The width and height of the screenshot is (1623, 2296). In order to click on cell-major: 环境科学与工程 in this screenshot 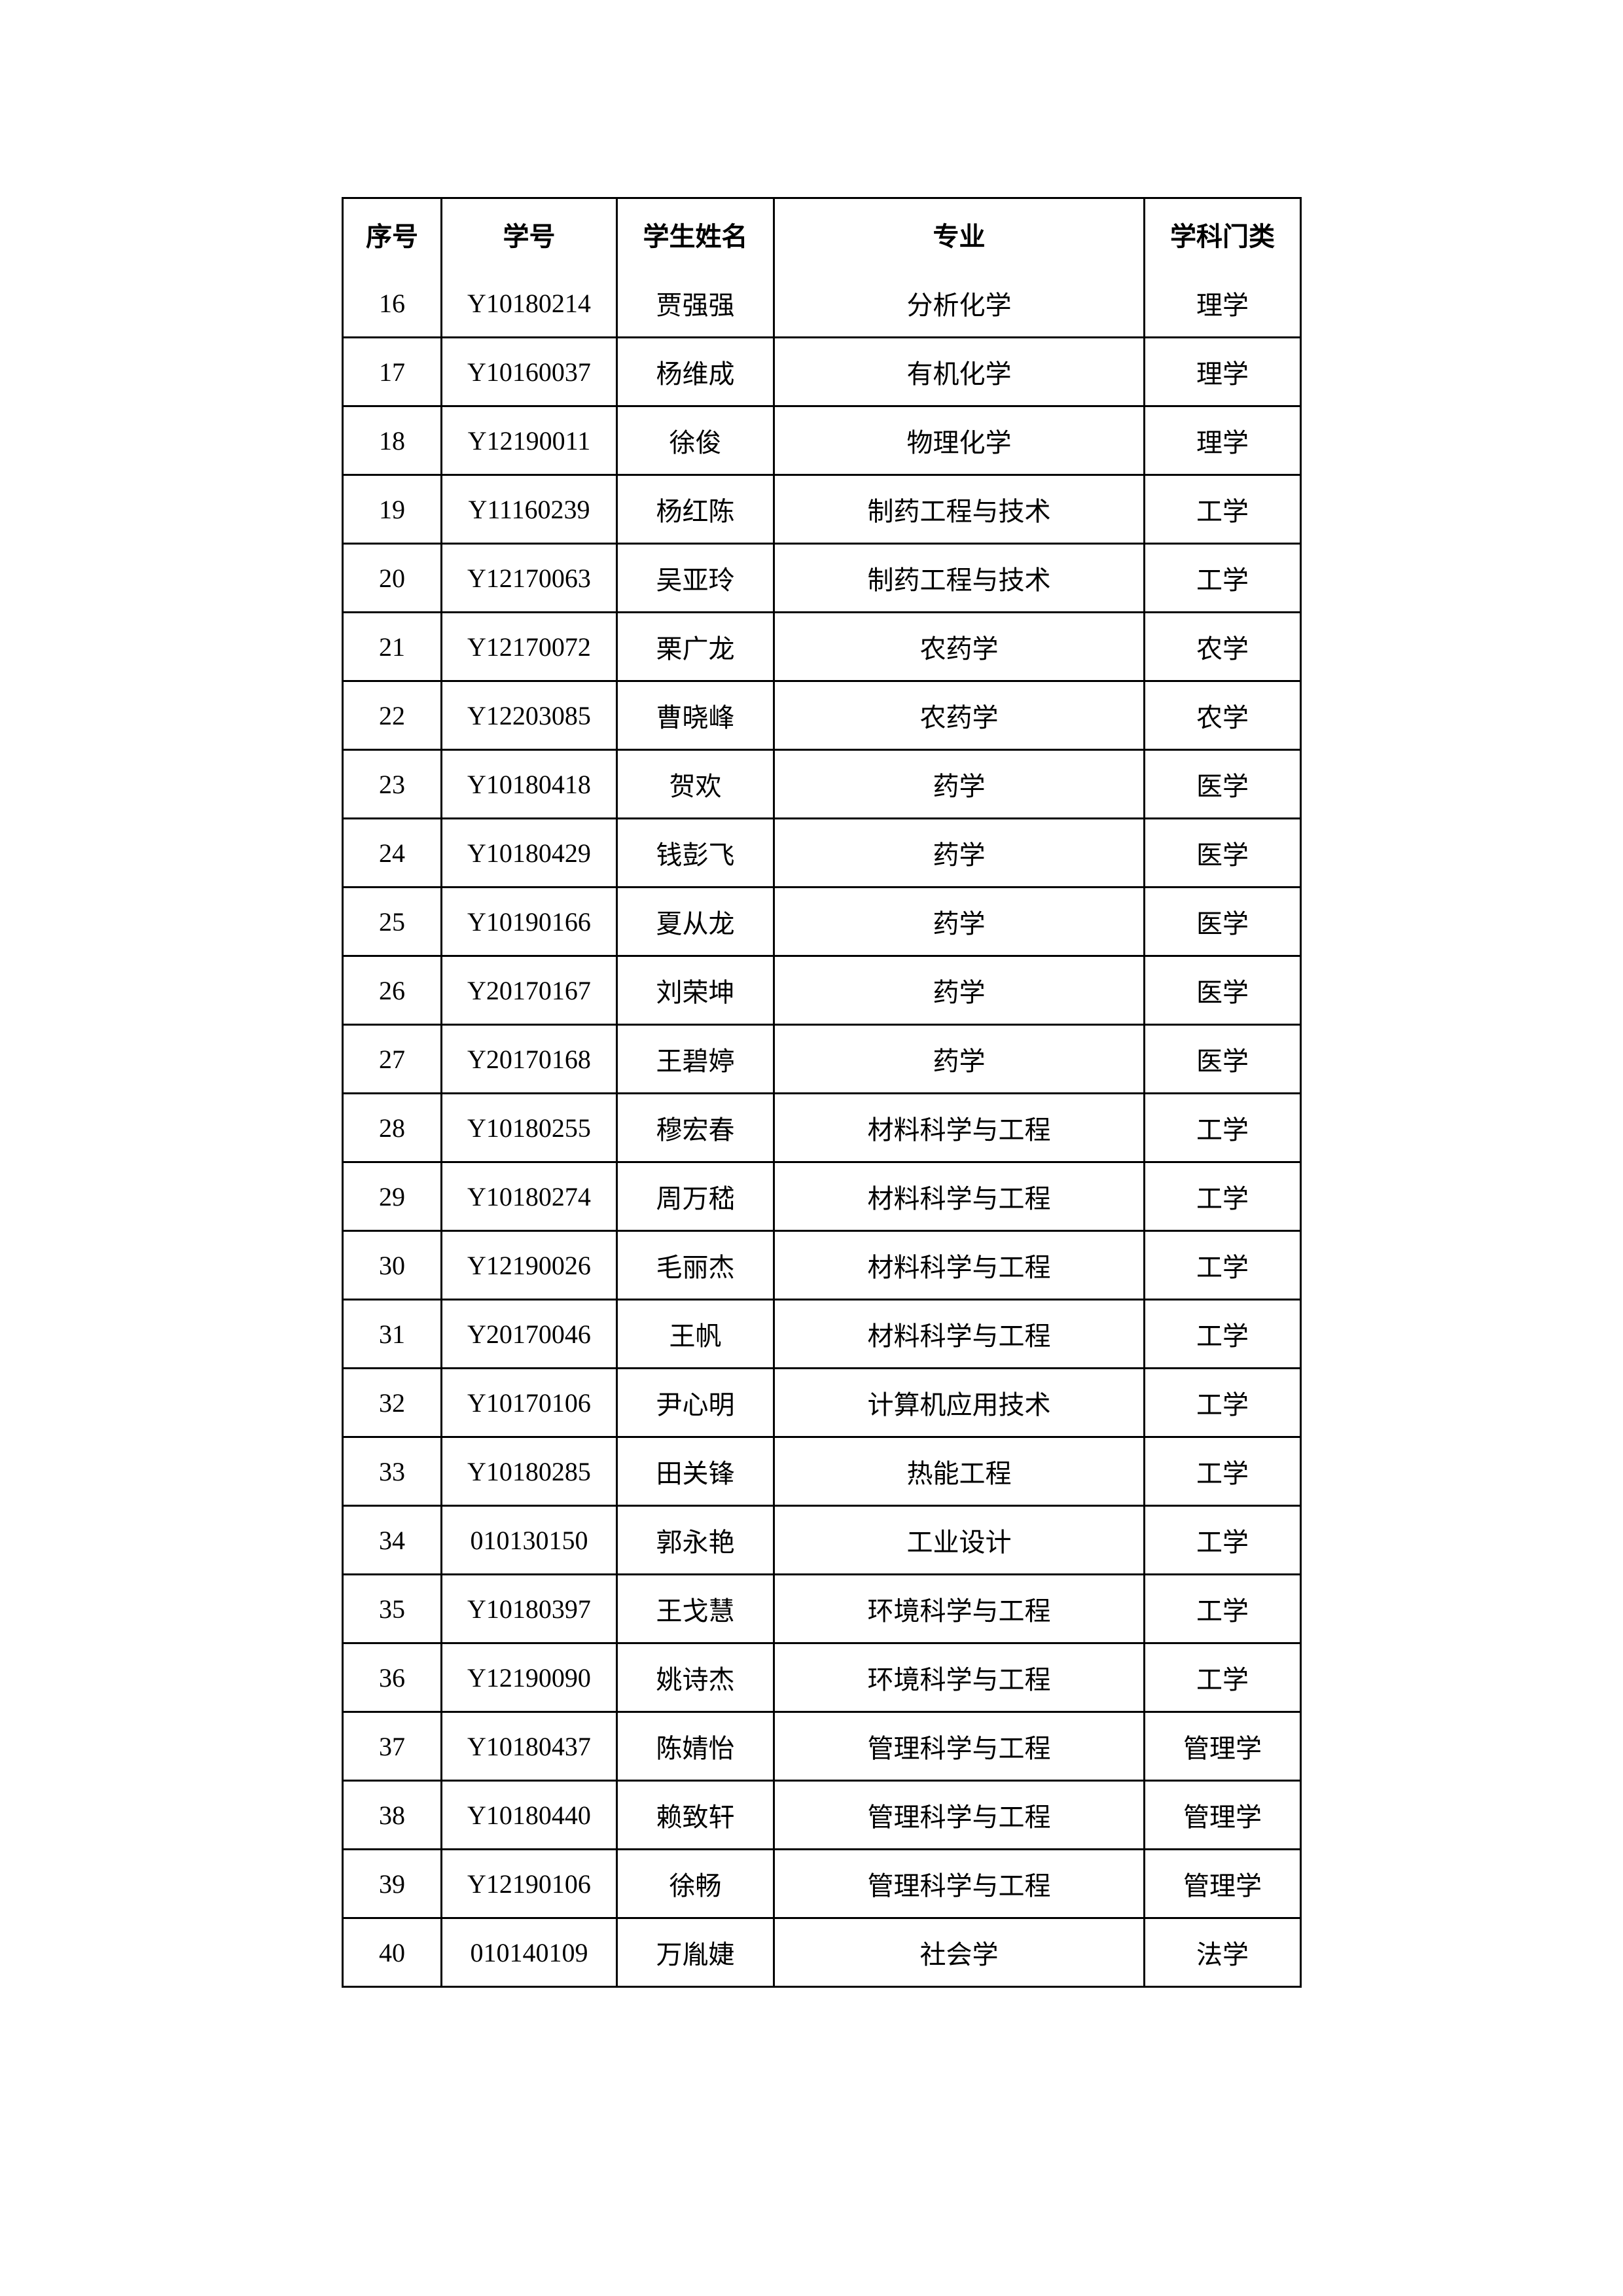, I will do `click(959, 1608)`.